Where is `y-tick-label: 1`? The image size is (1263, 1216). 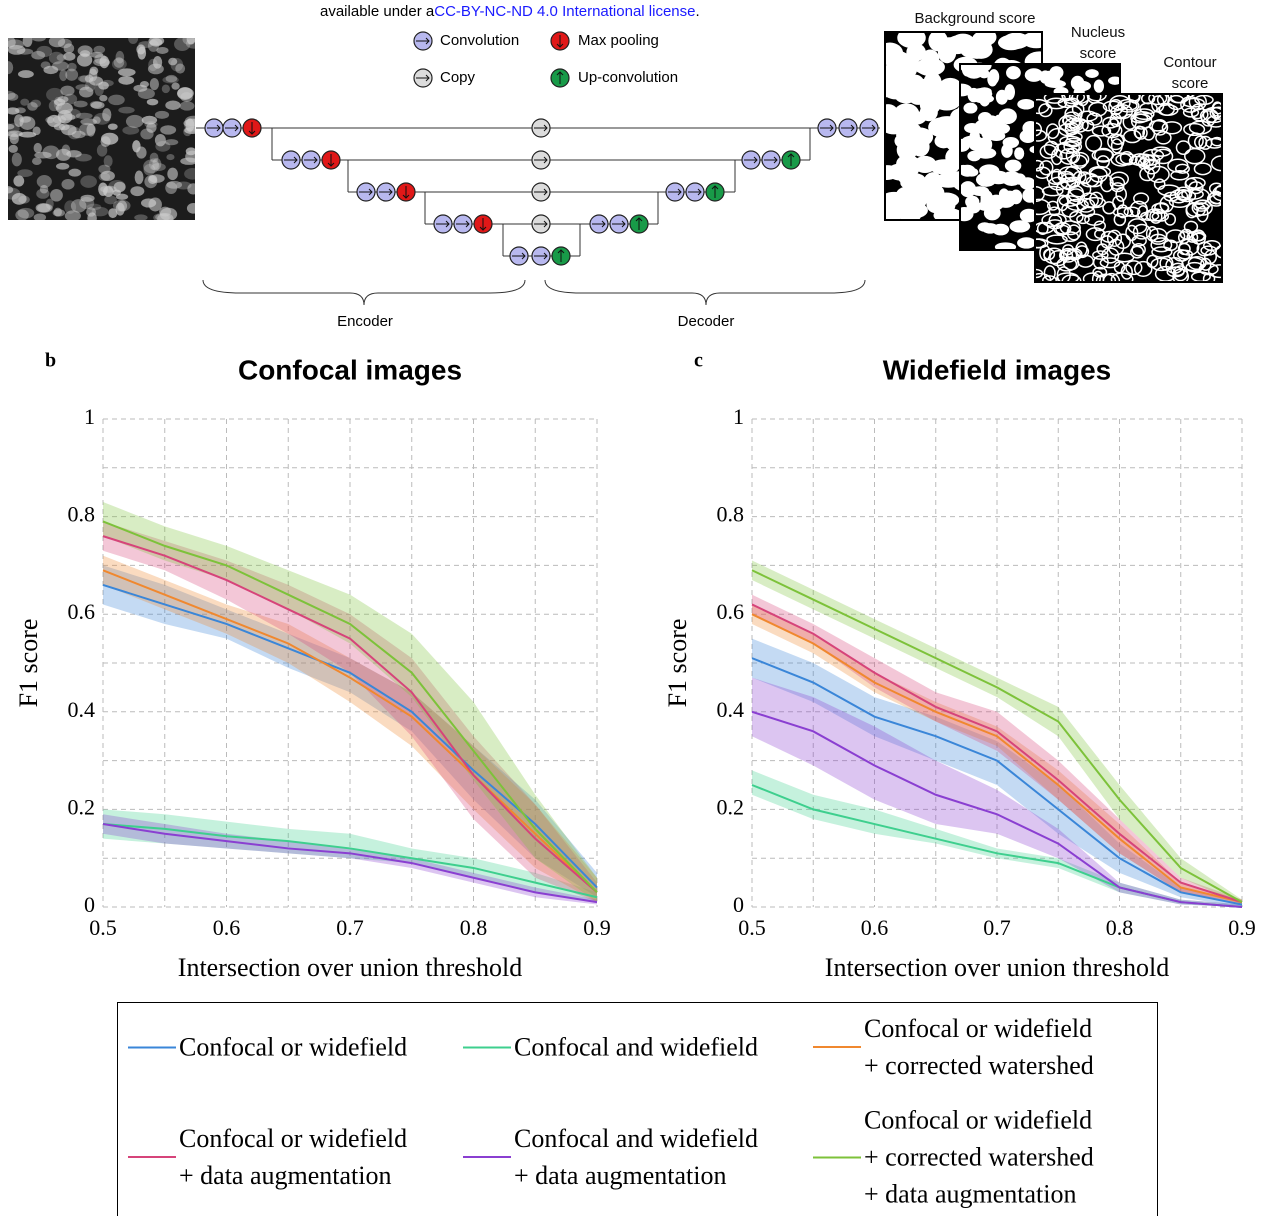
y-tick-label: 1 is located at coordinates (738, 416).